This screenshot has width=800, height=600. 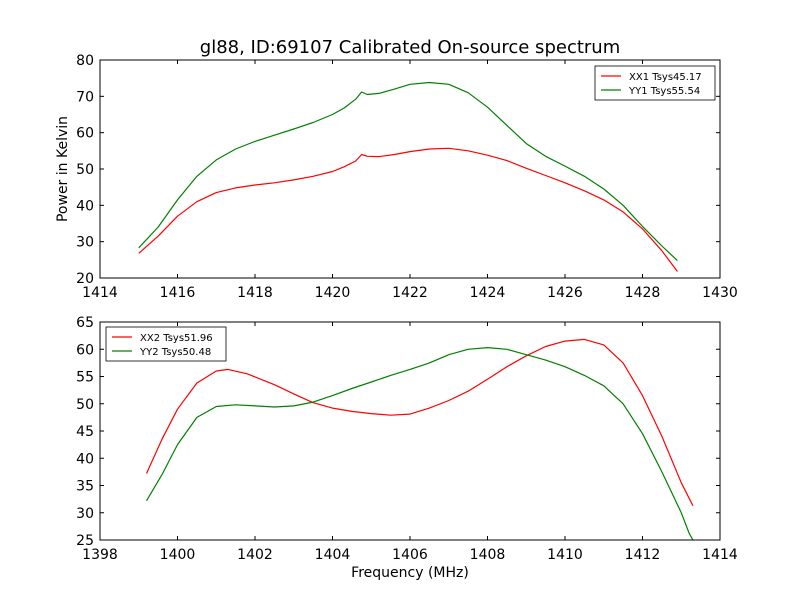 What do you see at coordinates (643, 293) in the screenshot?
I see `x-tick-label: 1428` at bounding box center [643, 293].